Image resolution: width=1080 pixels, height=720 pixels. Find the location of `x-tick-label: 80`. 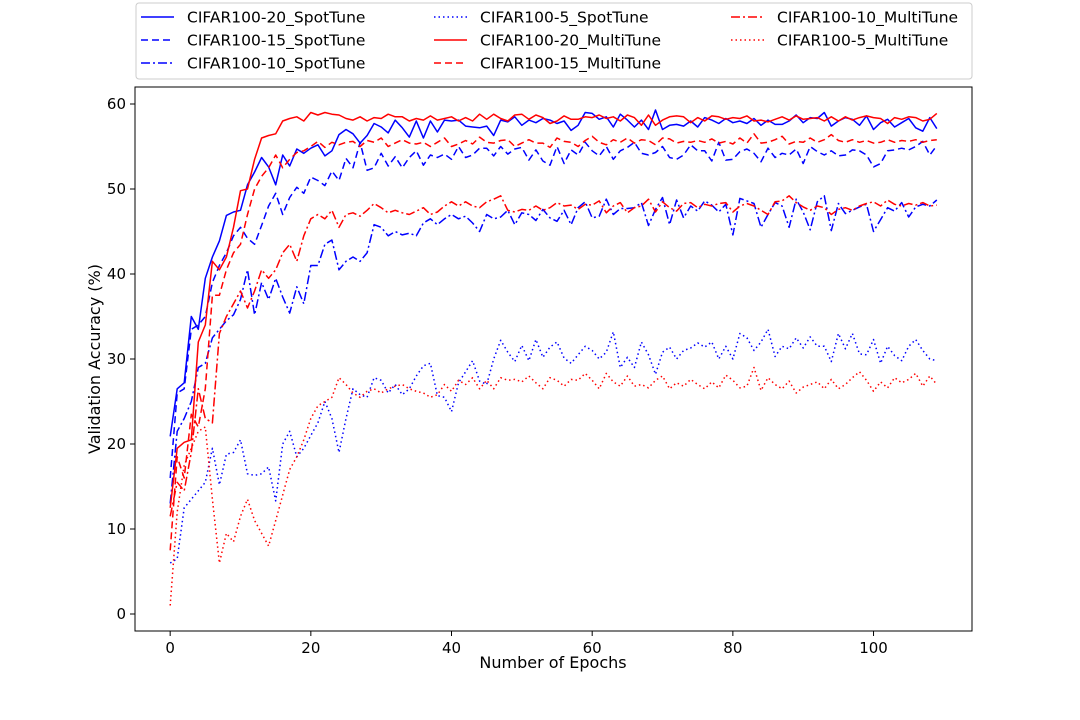

x-tick-label: 80 is located at coordinates (732, 648).